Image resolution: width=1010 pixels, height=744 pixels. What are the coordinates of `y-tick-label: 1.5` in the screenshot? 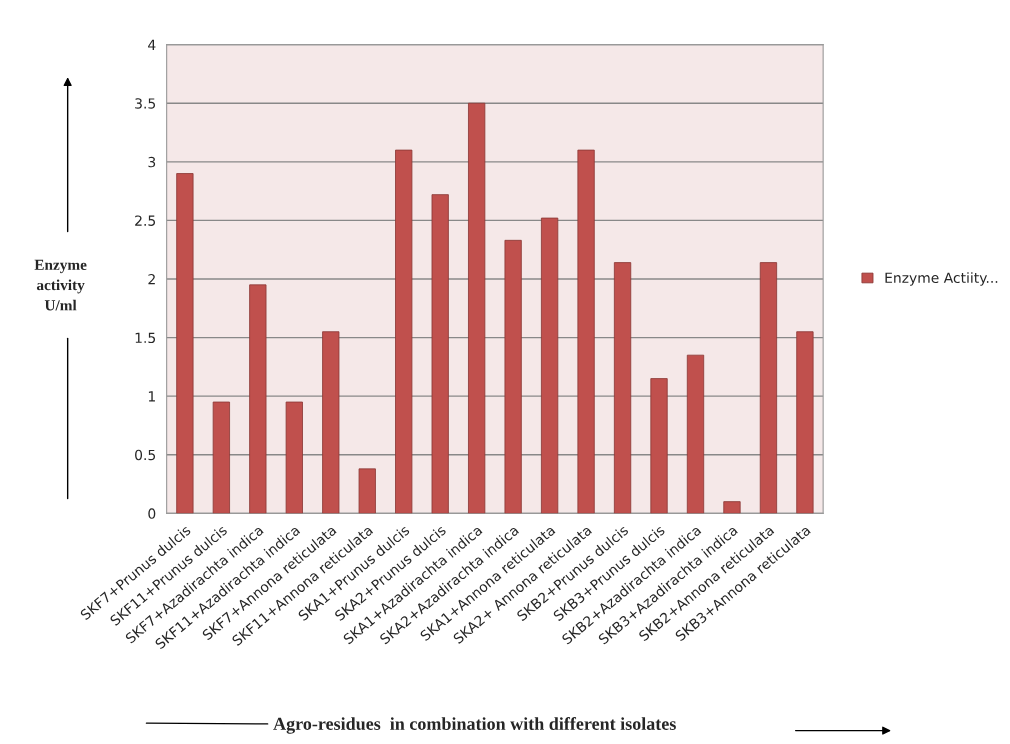 It's located at (145, 338).